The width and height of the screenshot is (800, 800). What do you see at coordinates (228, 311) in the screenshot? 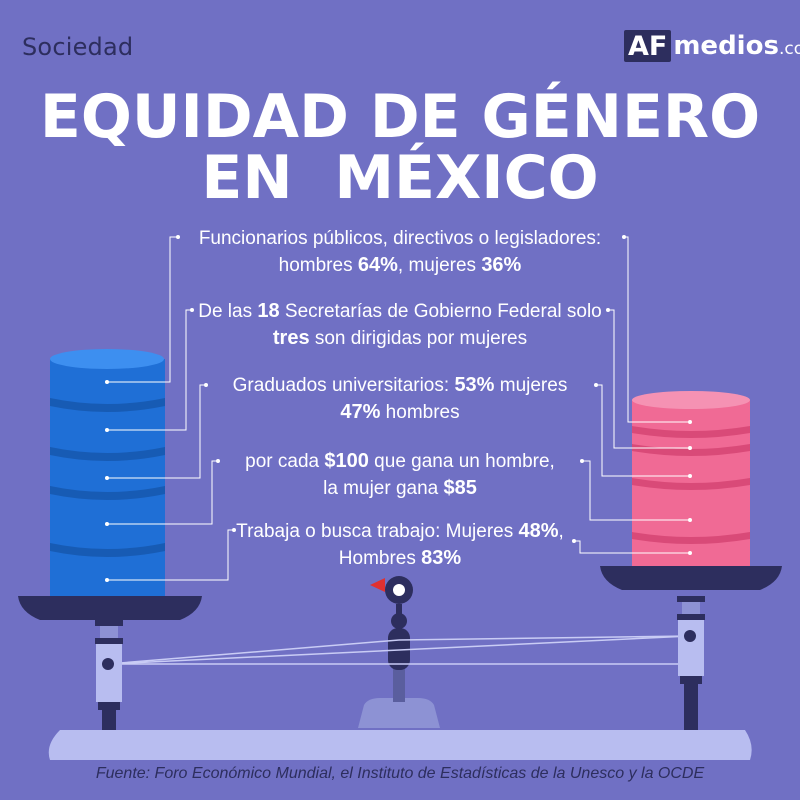
I see `stat-text: De las` at bounding box center [228, 311].